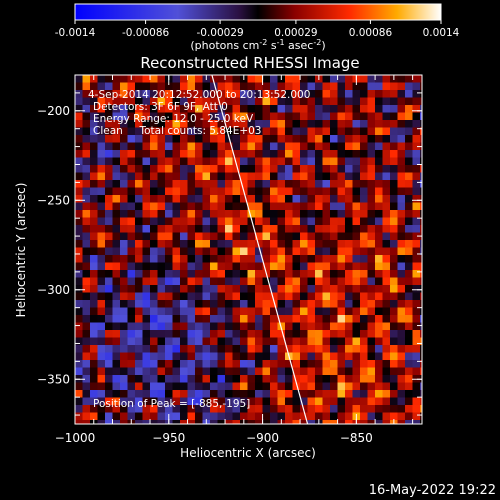  What do you see at coordinates (171, 404) in the screenshot?
I see `annotation-peak-position: Position of Peak = [-885,-195]` at bounding box center [171, 404].